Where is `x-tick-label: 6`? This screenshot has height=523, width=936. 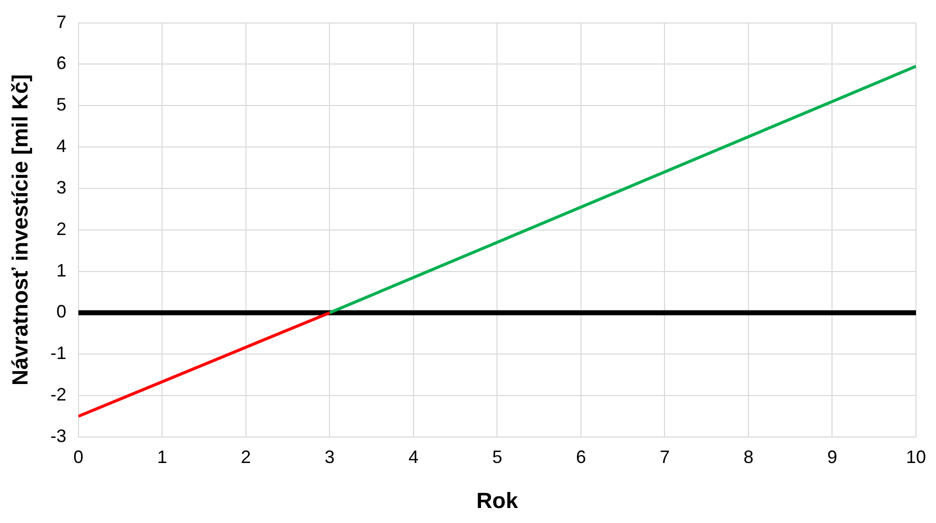
x-tick-label: 6 is located at coordinates (581, 456).